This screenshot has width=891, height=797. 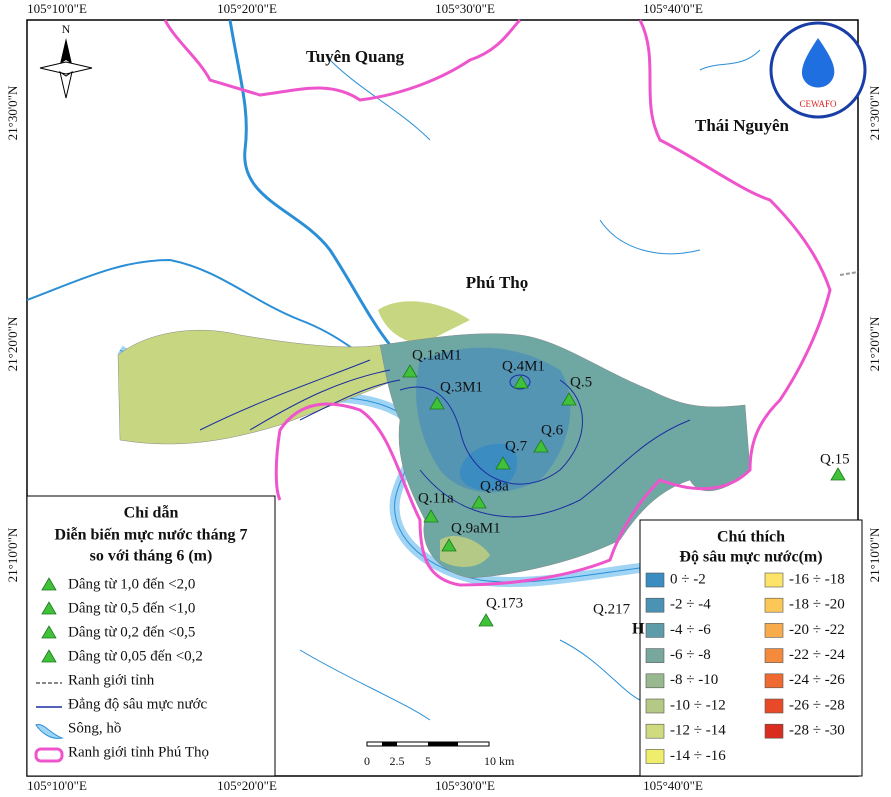 What do you see at coordinates (135, 656) in the screenshot?
I see `legend-label: Dâng từ 0,05 đến <0,2` at bounding box center [135, 656].